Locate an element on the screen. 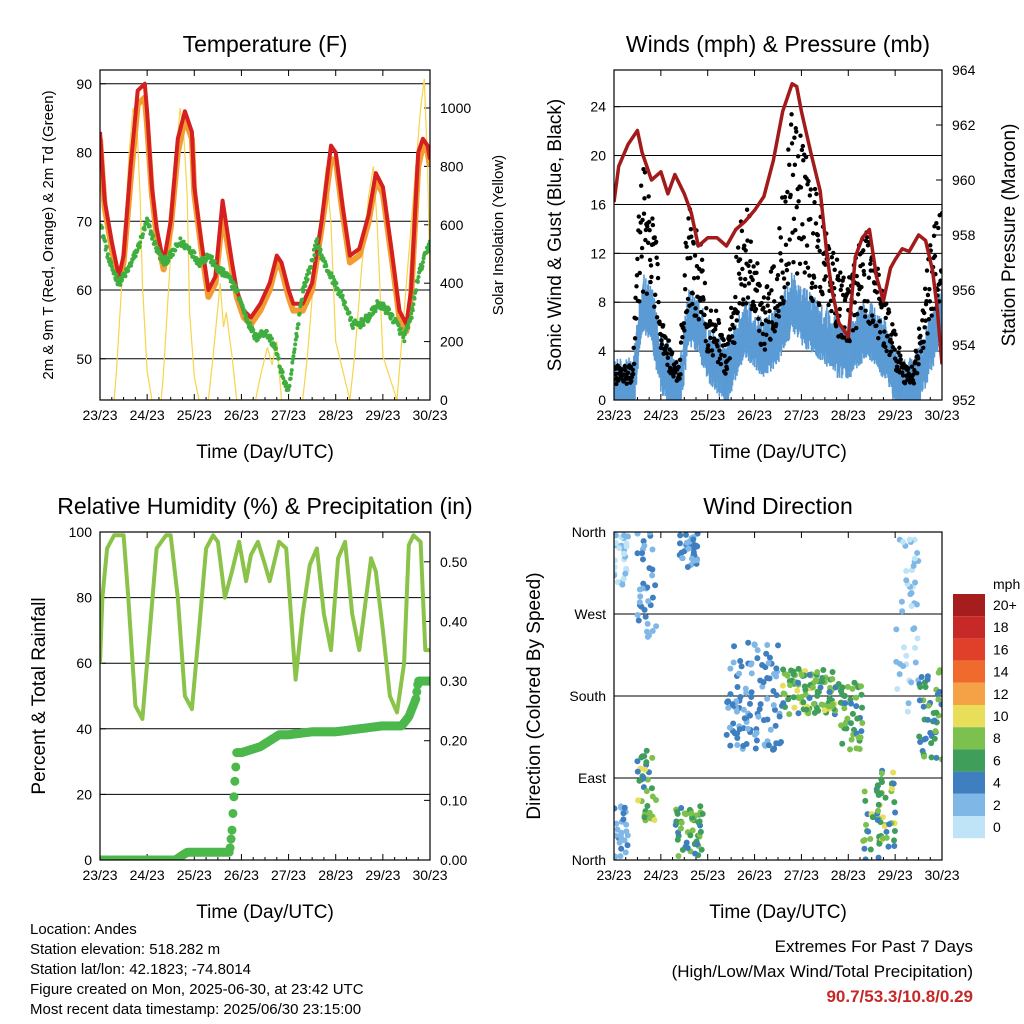 The height and width of the screenshot is (1024, 1024). y-tick-label: East is located at coordinates (592, 778).